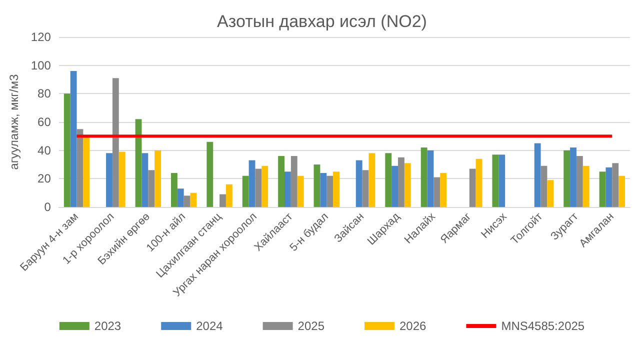 The width and height of the screenshot is (644, 345). Describe the element at coordinates (45, 93) in the screenshot. I see `y-tick-label: 80` at that location.